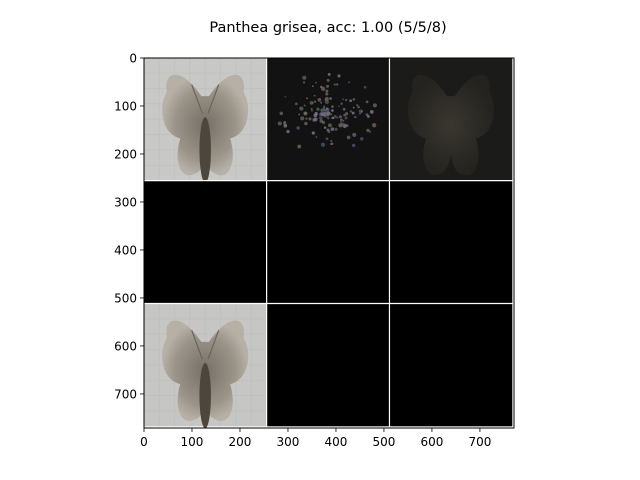 The image size is (640, 480). What do you see at coordinates (144, 442) in the screenshot?
I see `x-tick-label: 0` at bounding box center [144, 442].